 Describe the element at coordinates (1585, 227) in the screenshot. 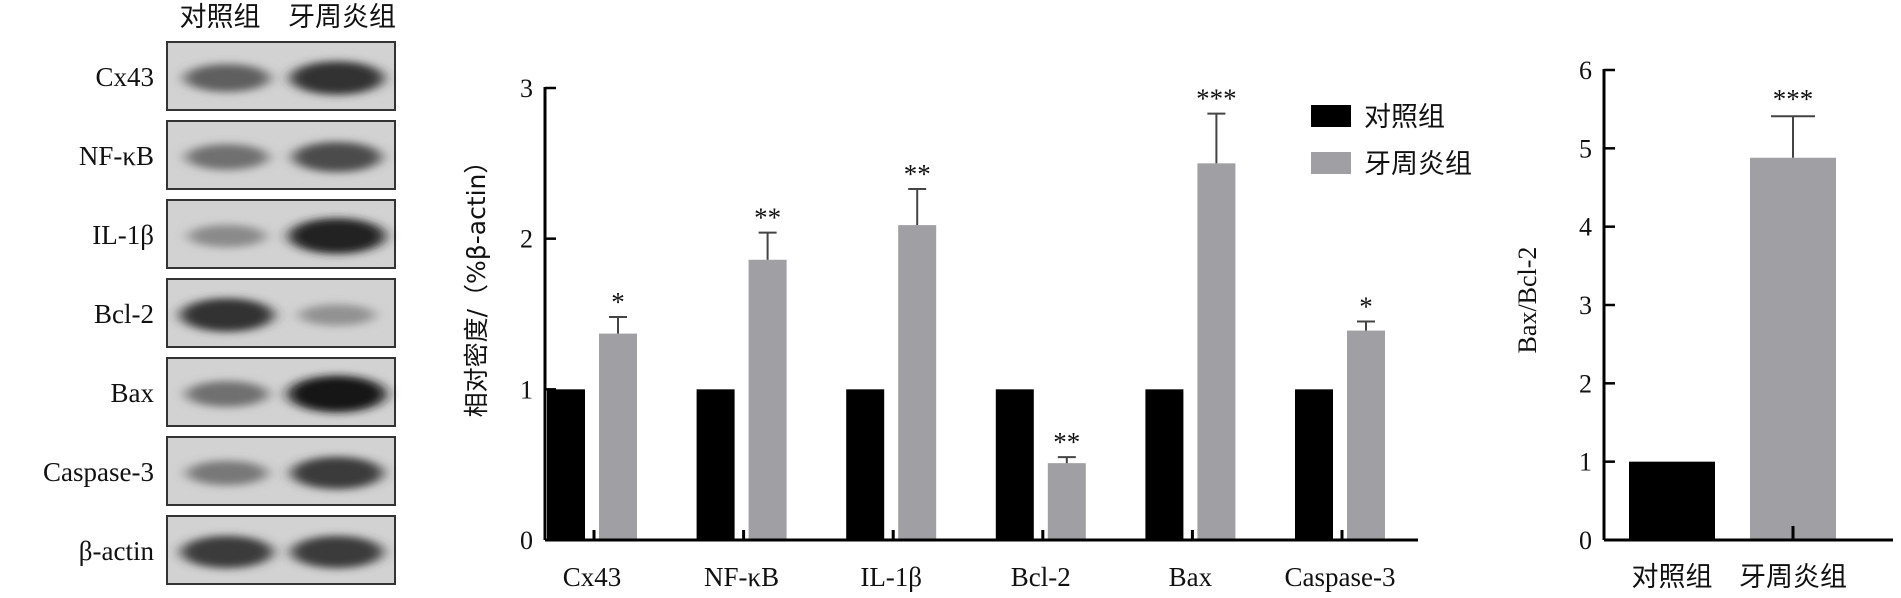

I see `chart2-y-tick-label-4: 4` at that location.